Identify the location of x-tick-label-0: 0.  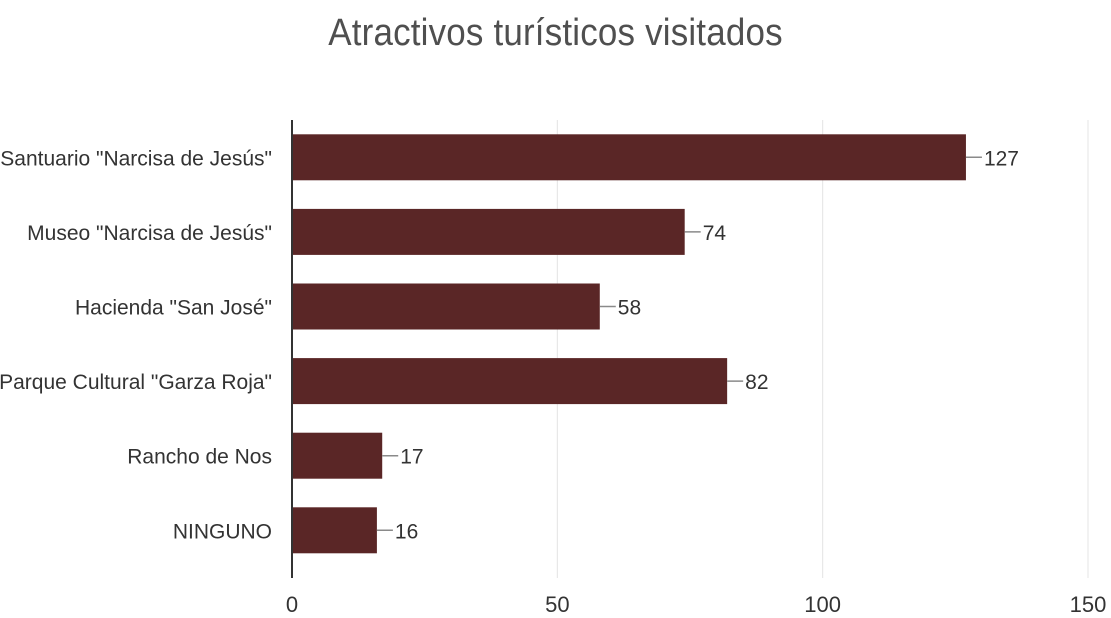
(292, 604).